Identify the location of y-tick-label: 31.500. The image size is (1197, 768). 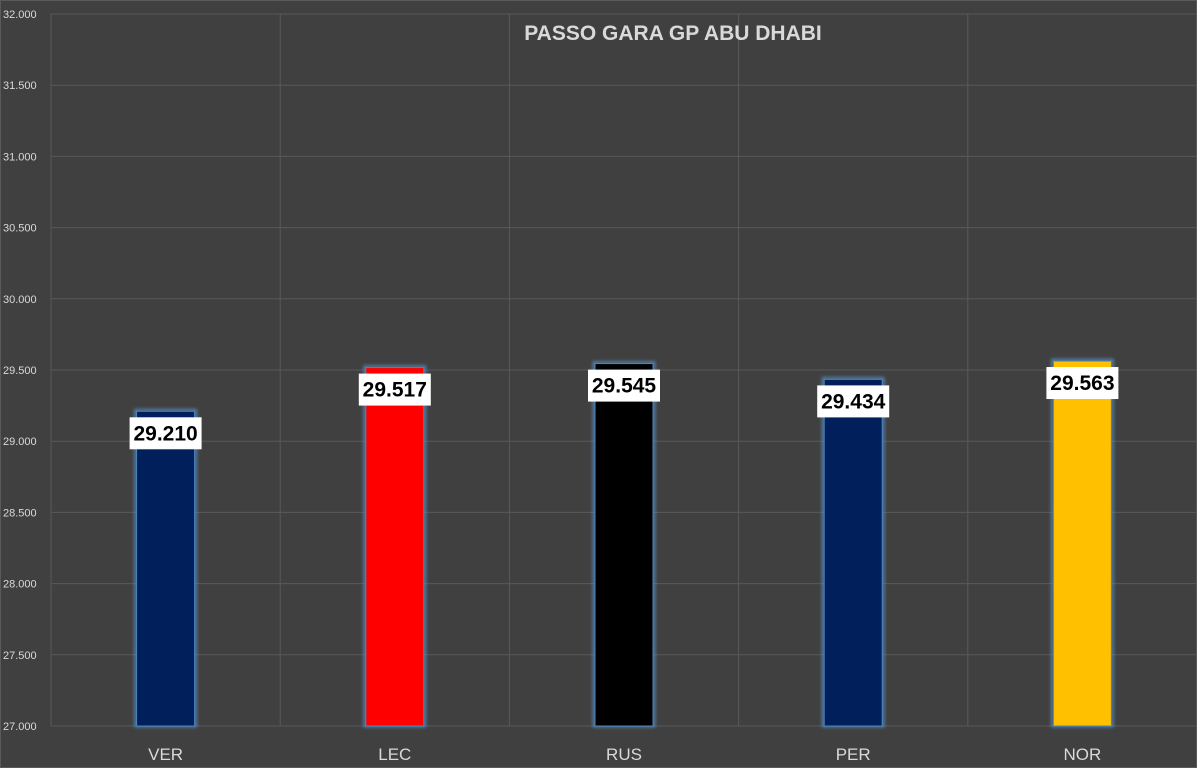
(20, 86).